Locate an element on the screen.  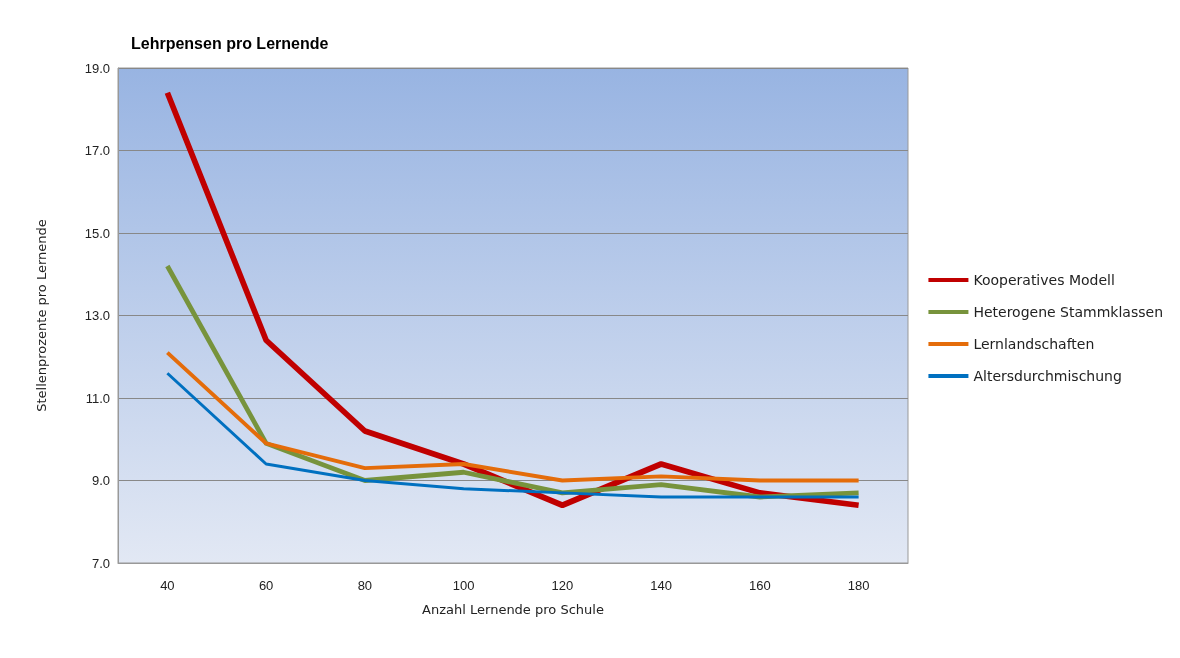
x-tick-label: 180 is located at coordinates (858, 585).